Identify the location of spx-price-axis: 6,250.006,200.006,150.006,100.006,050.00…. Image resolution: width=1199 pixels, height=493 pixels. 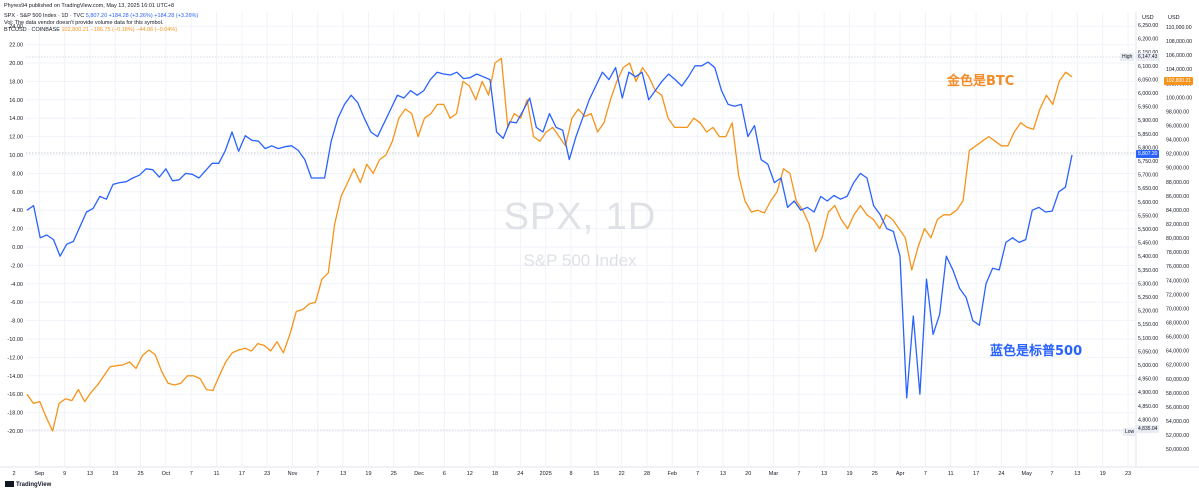
(1148, 223).